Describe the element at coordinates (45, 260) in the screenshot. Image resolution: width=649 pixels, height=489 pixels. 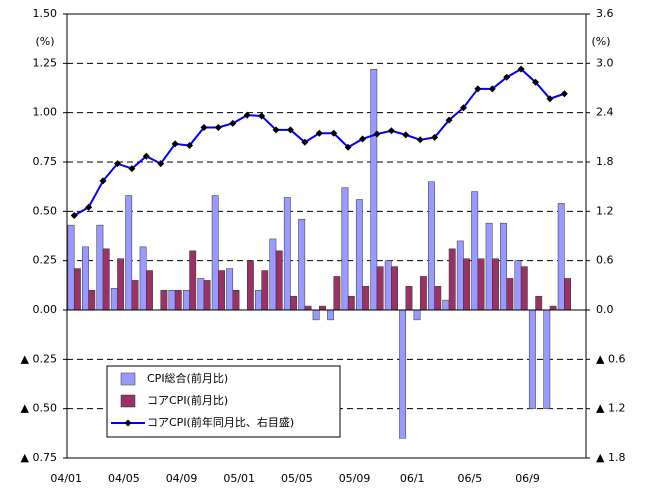
I see `y-tick-label: 0.25` at that location.